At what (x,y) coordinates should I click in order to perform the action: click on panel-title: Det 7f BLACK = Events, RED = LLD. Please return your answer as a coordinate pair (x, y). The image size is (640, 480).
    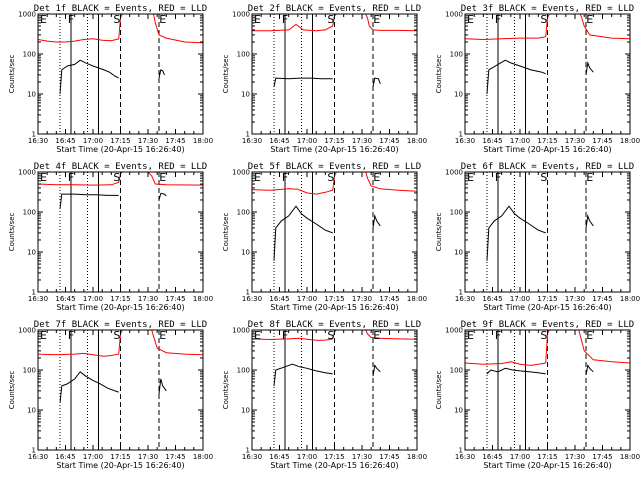
    Looking at the image, I should click on (120, 325).